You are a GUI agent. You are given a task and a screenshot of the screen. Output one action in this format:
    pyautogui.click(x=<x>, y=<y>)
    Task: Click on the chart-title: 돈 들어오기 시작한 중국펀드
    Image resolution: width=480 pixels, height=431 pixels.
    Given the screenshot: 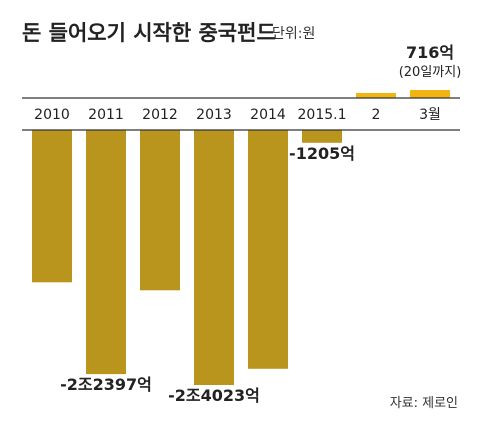 What is the action you would take?
    pyautogui.click(x=149, y=33)
    